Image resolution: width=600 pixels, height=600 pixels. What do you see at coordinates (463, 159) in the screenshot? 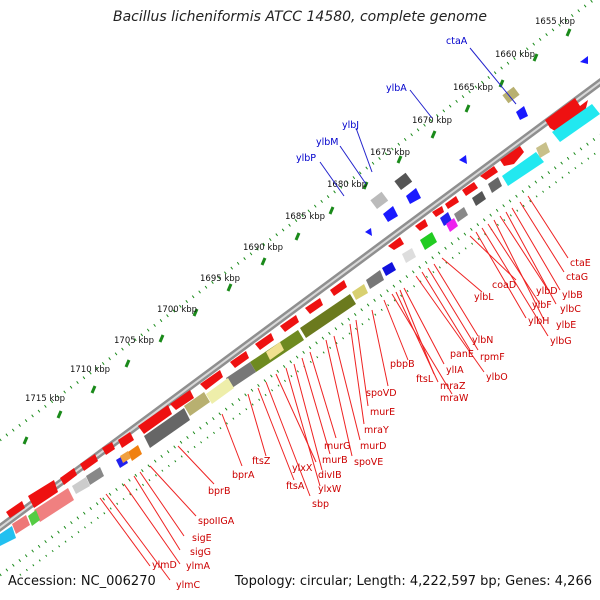
I see `feature-small-blue` at bounding box center [463, 159].